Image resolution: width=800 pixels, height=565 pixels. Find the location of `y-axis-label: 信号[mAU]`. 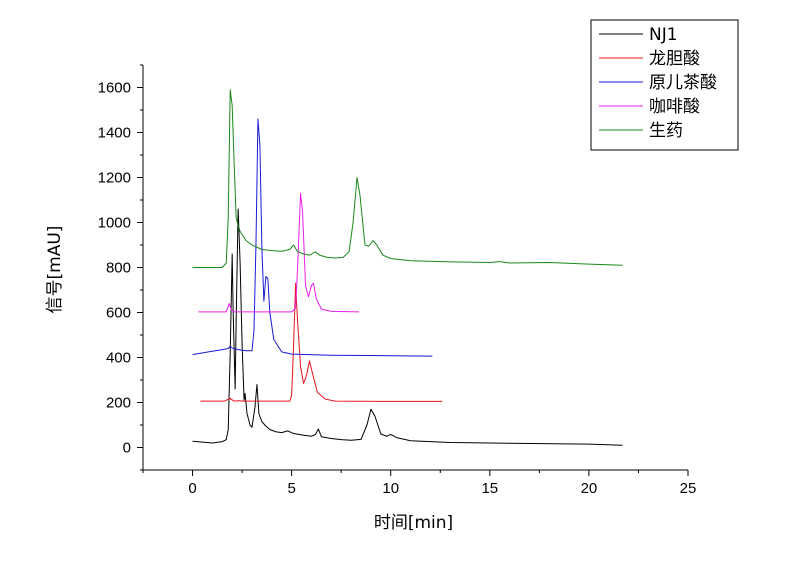

y-axis-label: 信号[mAU] is located at coordinates (55, 270).